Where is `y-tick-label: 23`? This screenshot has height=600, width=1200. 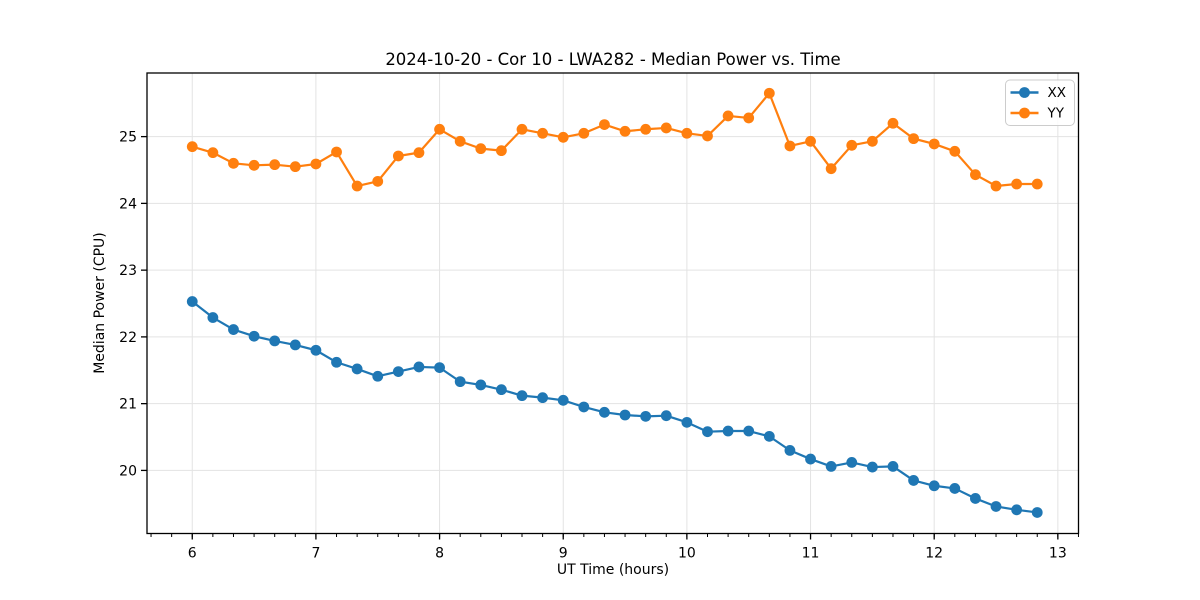 y-tick-label: 23 is located at coordinates (128, 271).